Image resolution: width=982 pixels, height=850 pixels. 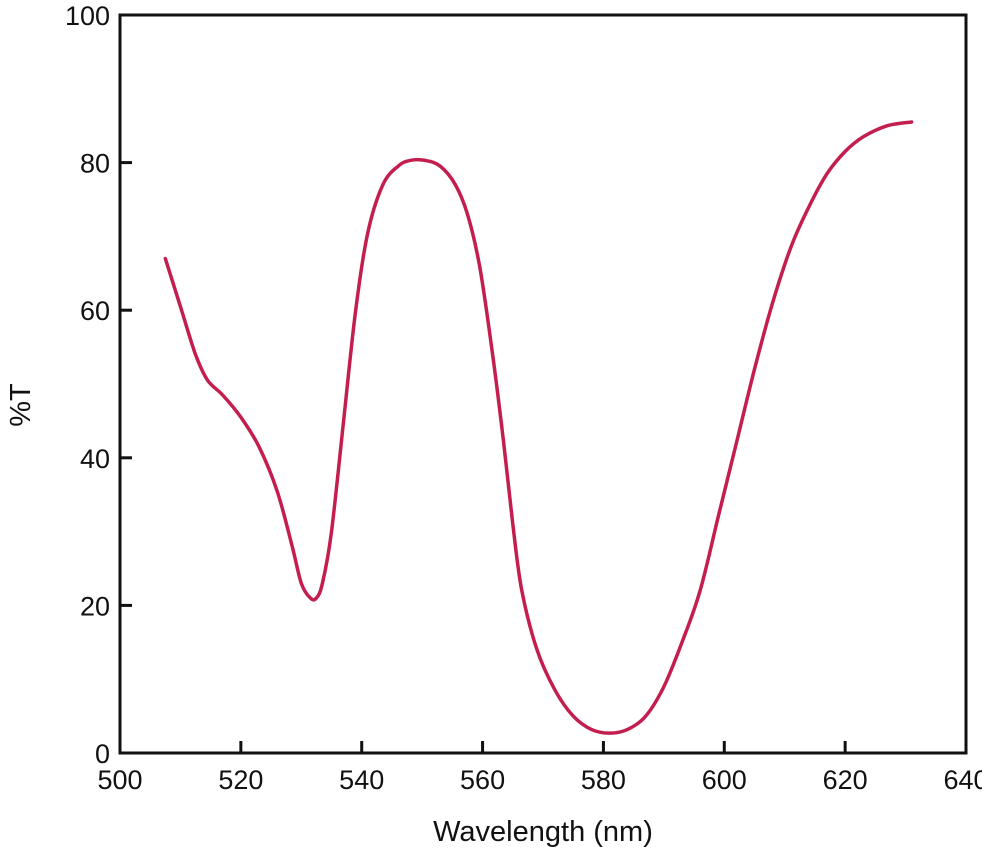 What do you see at coordinates (98, 385) in the screenshot?
I see `y-axis-ticks: 0 20 40 60 80 100` at bounding box center [98, 385].